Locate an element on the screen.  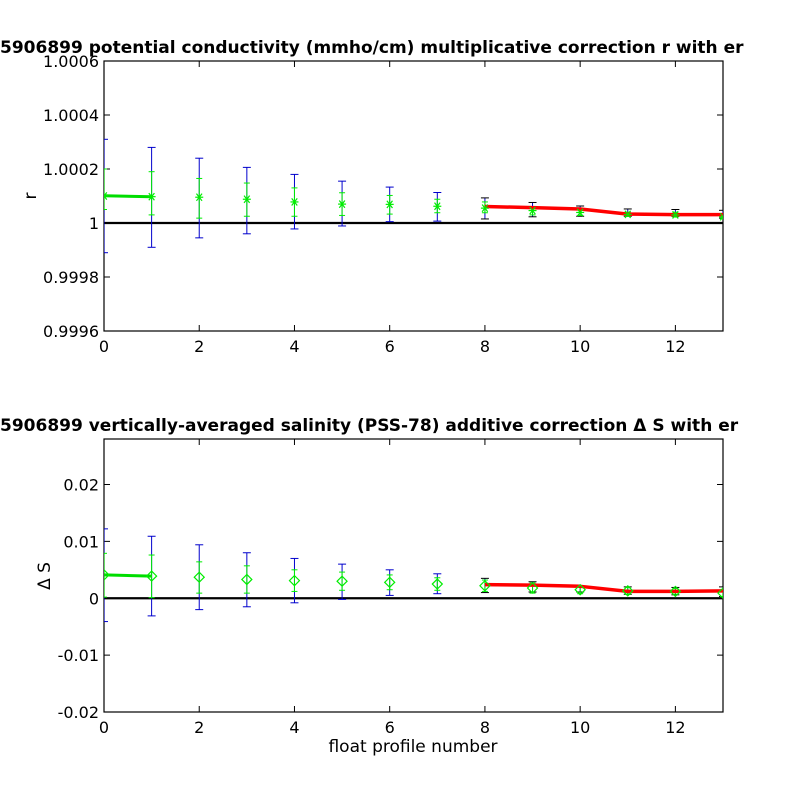
y-tick-label: 0.9996 is located at coordinates (71, 331).